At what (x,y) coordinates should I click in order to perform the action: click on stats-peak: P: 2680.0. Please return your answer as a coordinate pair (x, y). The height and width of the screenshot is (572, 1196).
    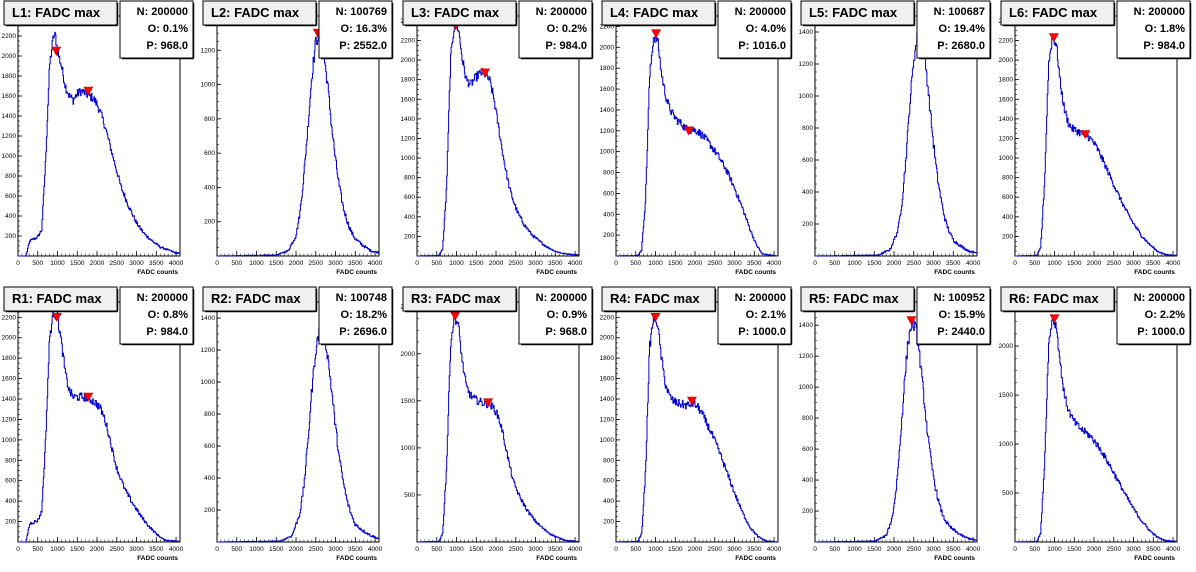
    Looking at the image, I should click on (961, 46).